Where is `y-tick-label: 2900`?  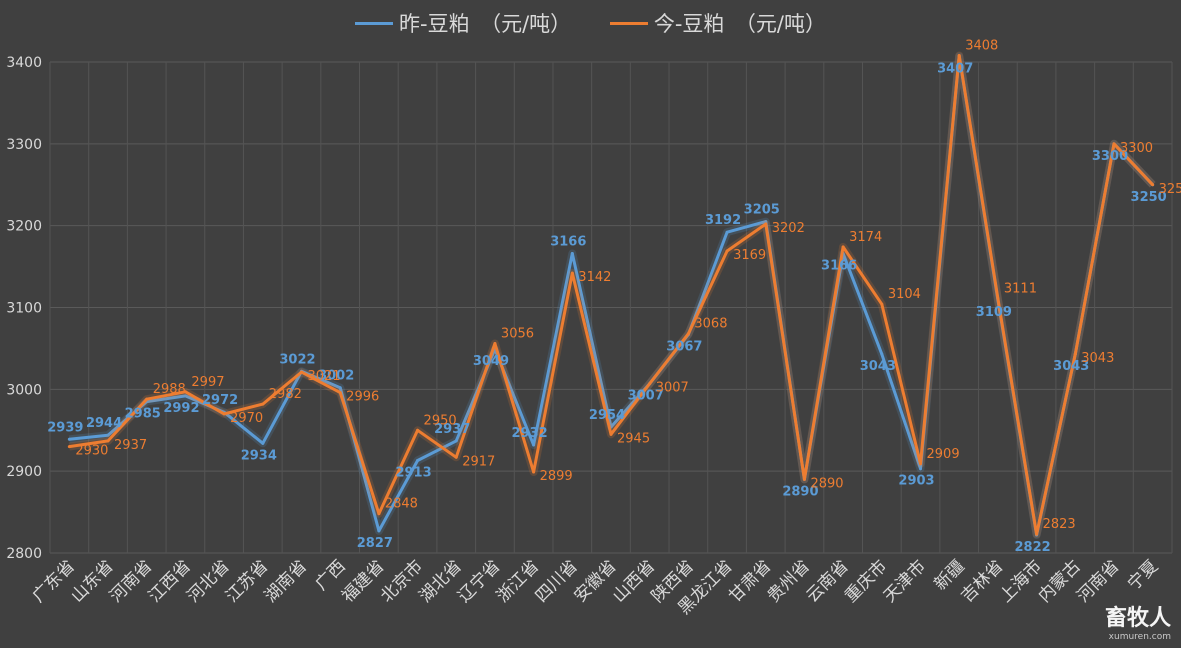 y-tick-label: 2900 is located at coordinates (24, 472).